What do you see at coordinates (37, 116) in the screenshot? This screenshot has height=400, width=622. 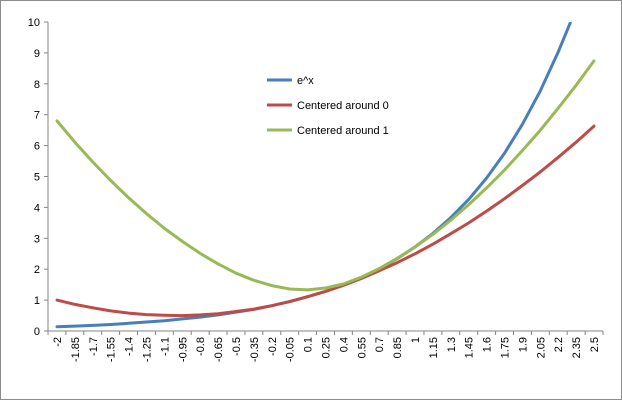 I see `y-tick-label: 7` at bounding box center [37, 116].